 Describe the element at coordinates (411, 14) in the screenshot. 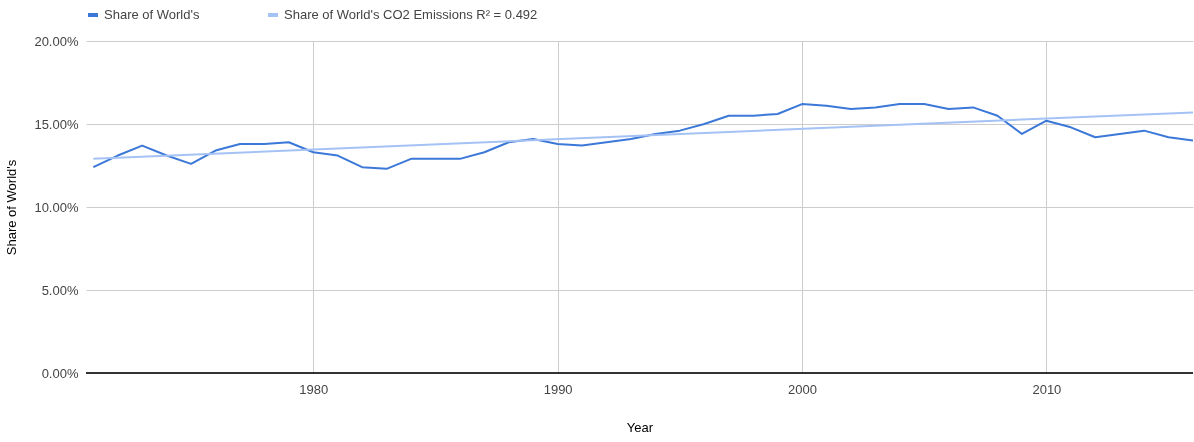

I see `legend-label: Share of World's CO2 Emissions R² = 0.492` at that location.